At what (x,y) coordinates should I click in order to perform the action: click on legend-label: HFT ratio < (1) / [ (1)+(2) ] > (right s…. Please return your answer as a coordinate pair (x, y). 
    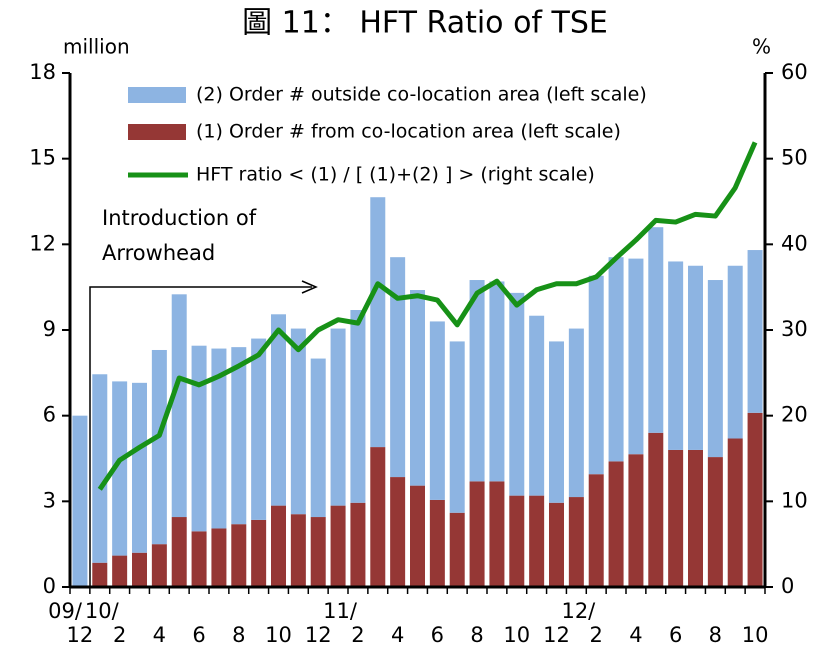
    Looking at the image, I should click on (395, 175).